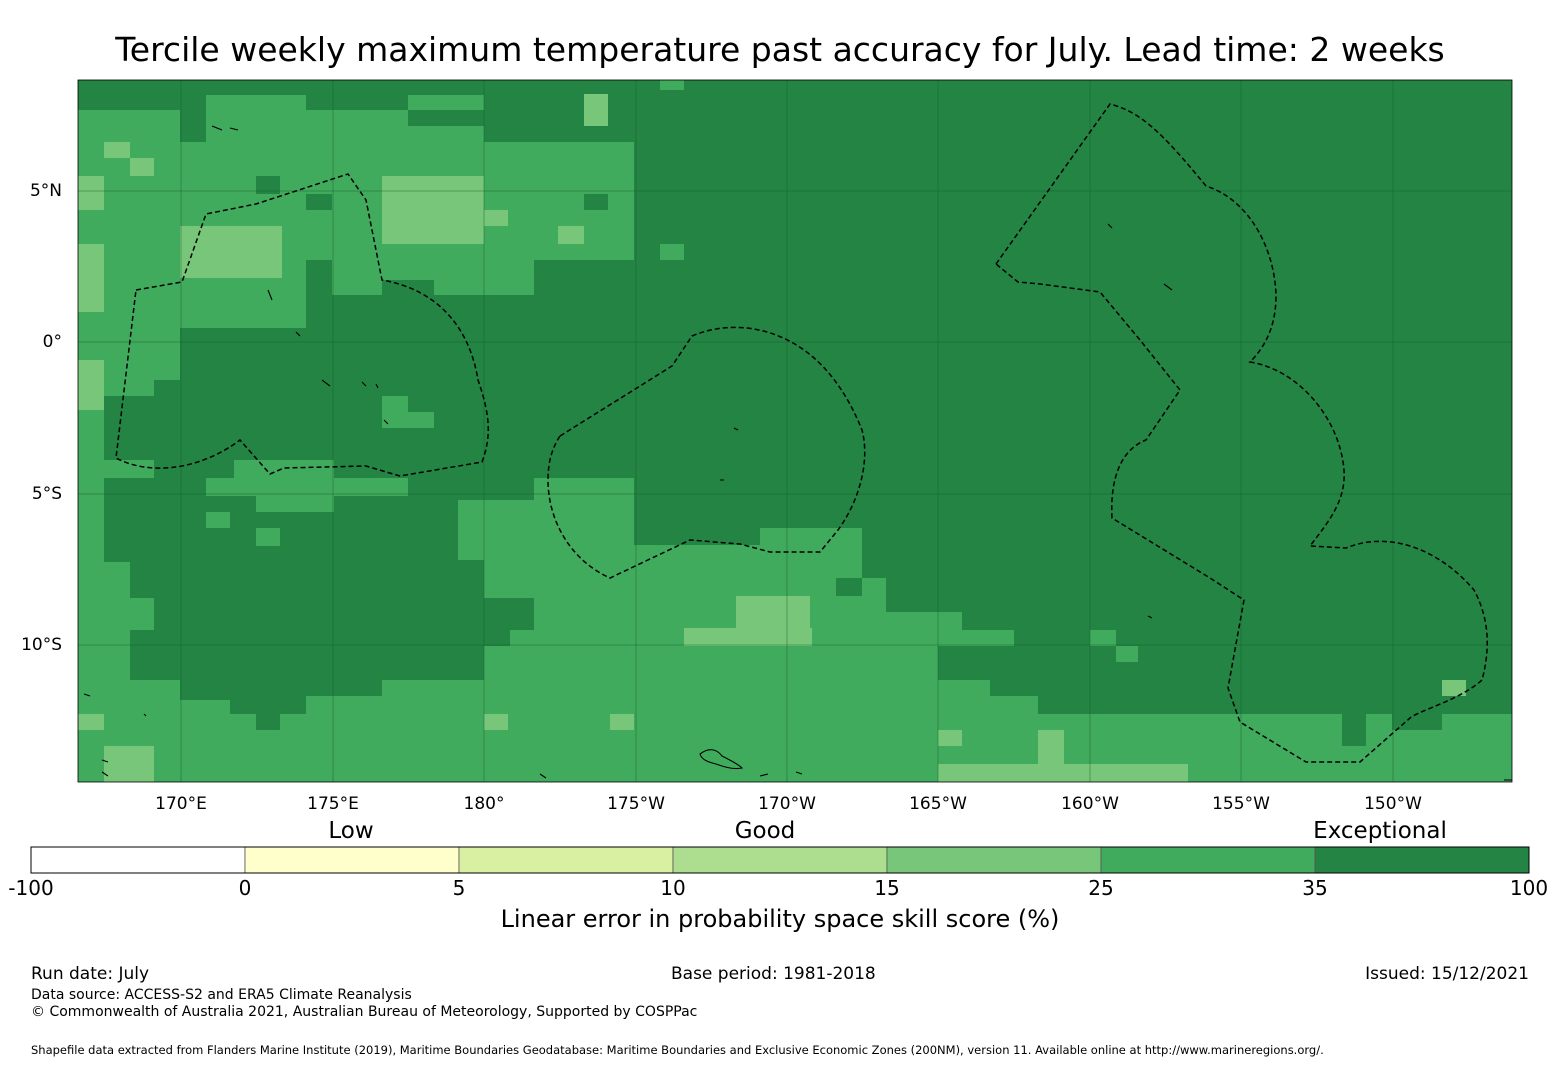 Image resolution: width=1560 pixels, height=1065 pixels. What do you see at coordinates (46, 494) in the screenshot?
I see `lat-tick-5s: 5°S` at bounding box center [46, 494].